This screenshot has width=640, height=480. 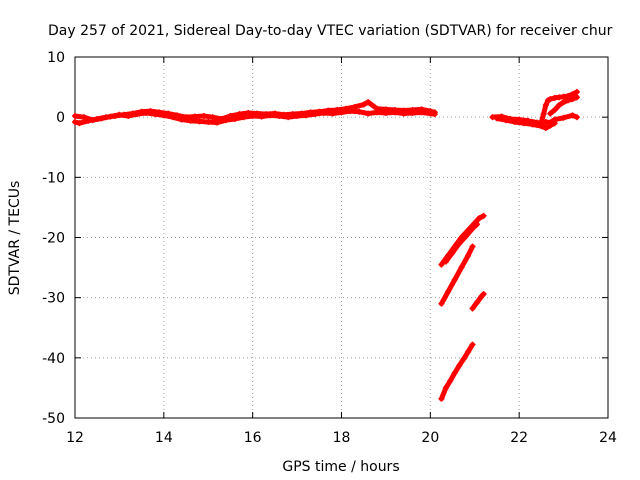 What do you see at coordinates (253, 438) in the screenshot?
I see `x-tick-label: 16` at bounding box center [253, 438].